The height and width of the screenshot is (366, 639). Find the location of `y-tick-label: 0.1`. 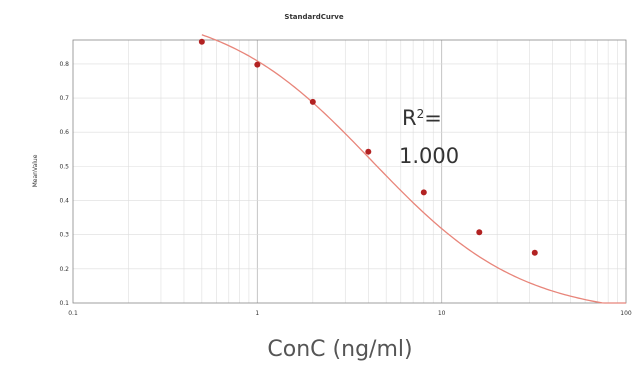

y-tick-label: 0.1 is located at coordinates (64, 303).